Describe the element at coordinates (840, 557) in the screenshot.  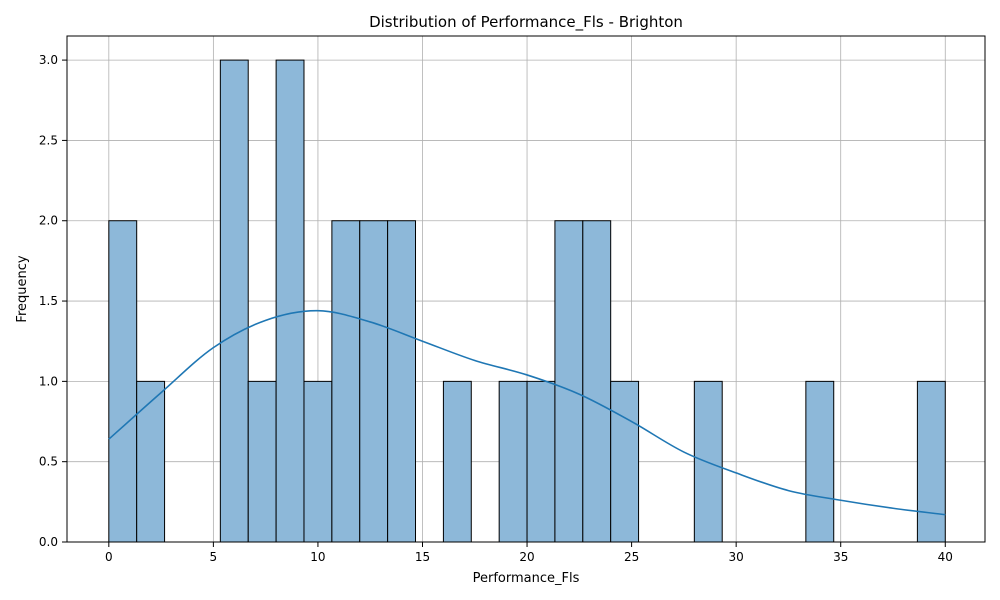
I see `x-tick-label: 35` at that location.